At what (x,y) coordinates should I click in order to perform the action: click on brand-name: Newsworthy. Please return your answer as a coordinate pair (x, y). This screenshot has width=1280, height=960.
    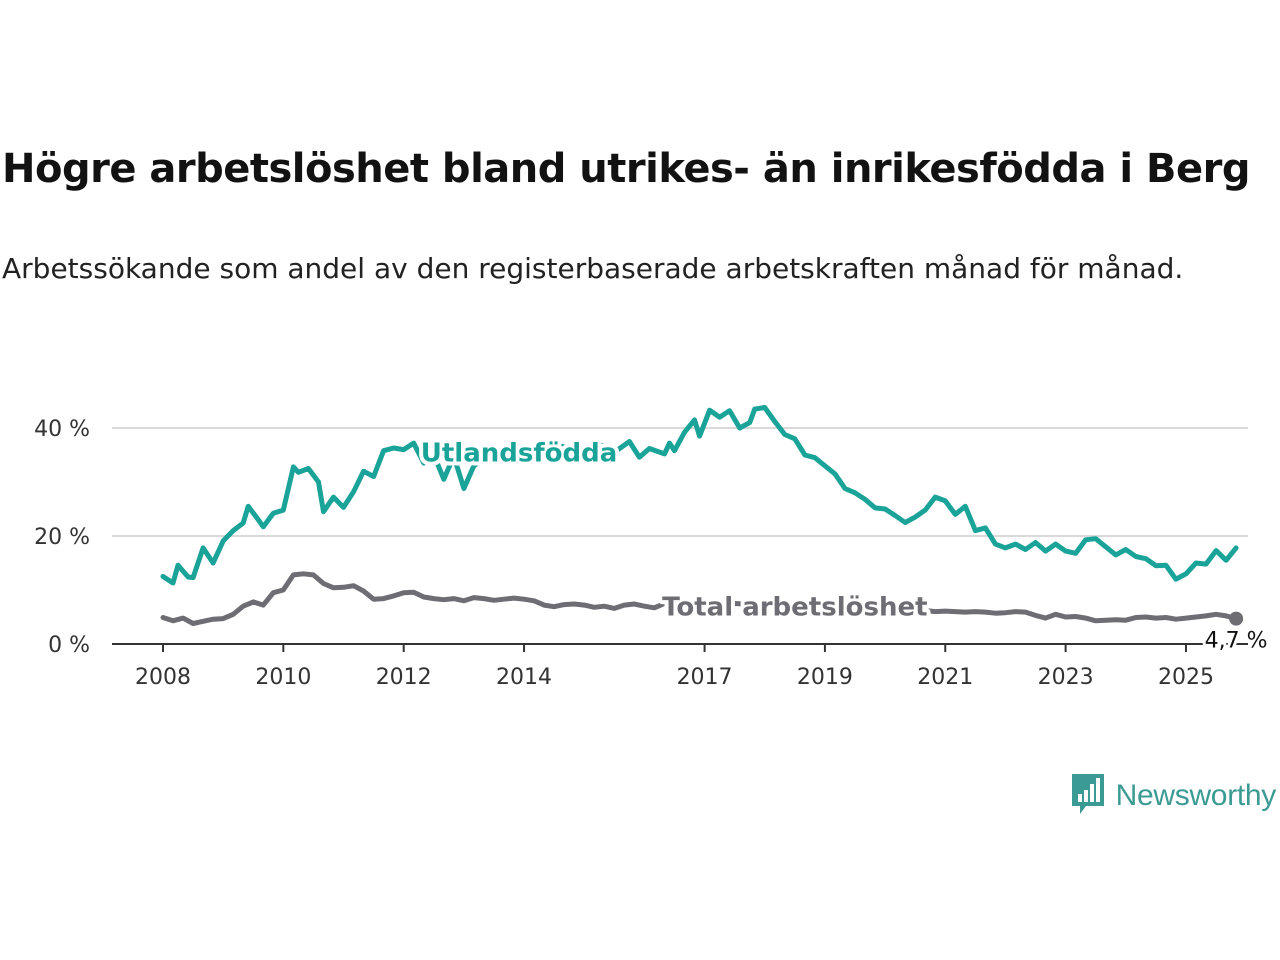
    Looking at the image, I should click on (1196, 795).